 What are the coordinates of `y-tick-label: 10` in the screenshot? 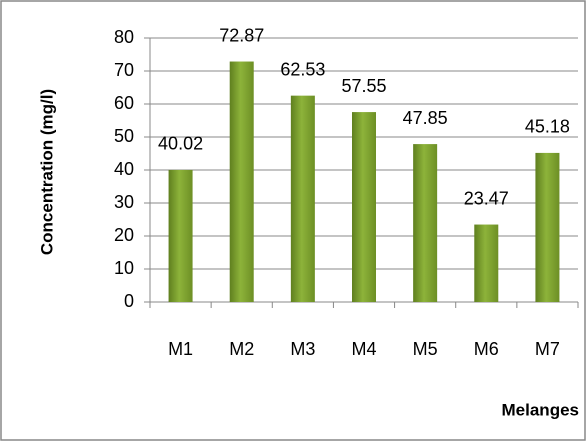 It's located at (124, 268).